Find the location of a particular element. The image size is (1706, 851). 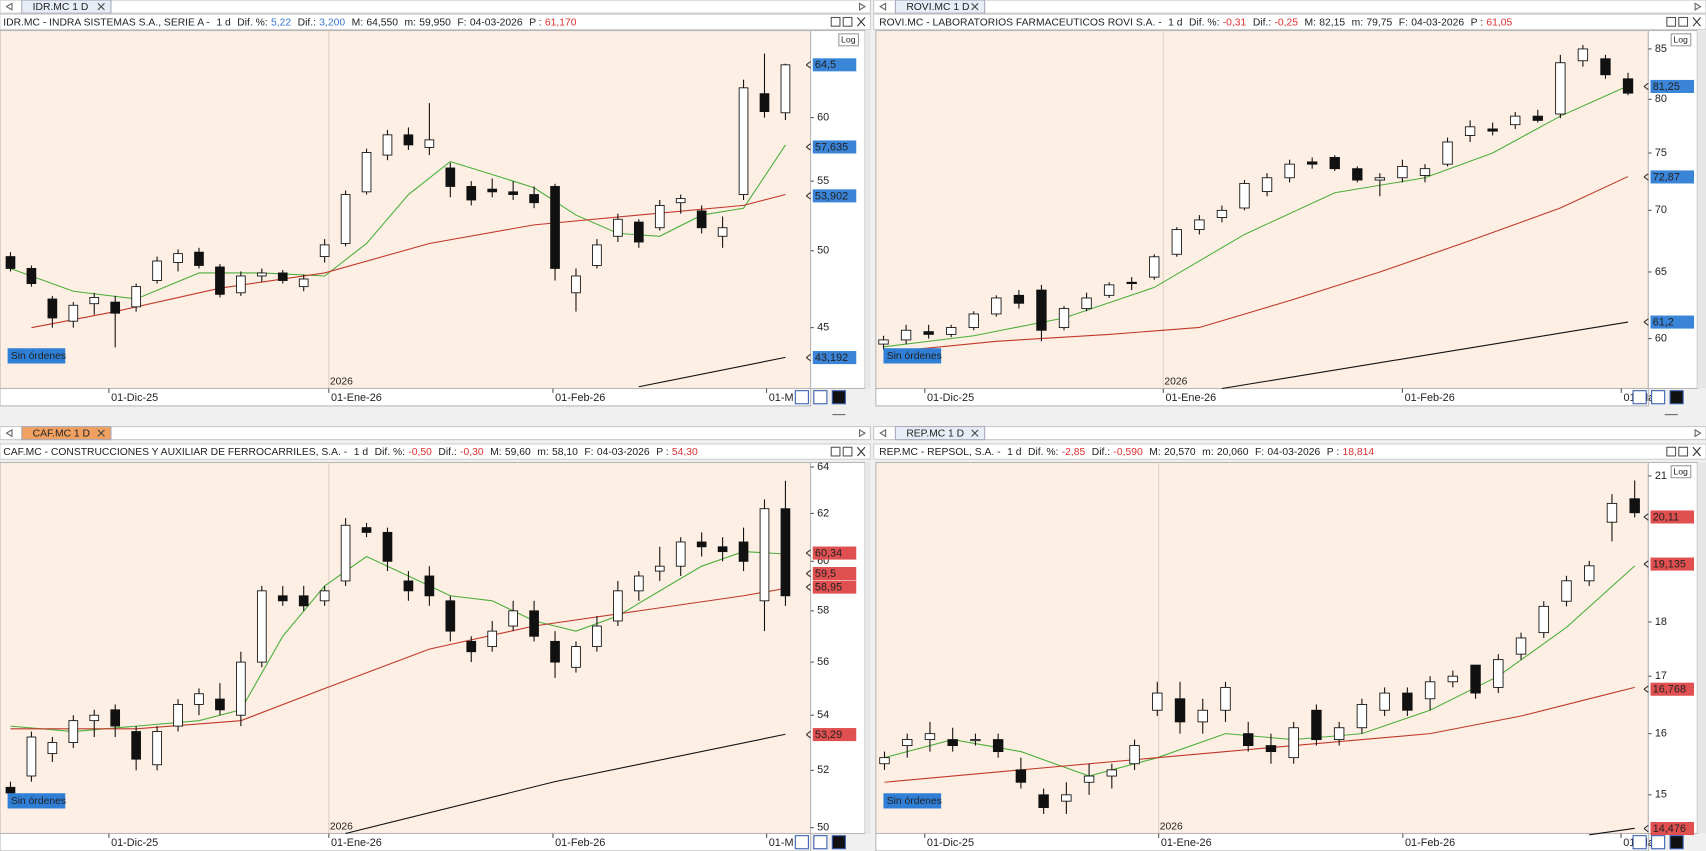

tab-label: CAF.MC 1 D is located at coordinates (61, 433).